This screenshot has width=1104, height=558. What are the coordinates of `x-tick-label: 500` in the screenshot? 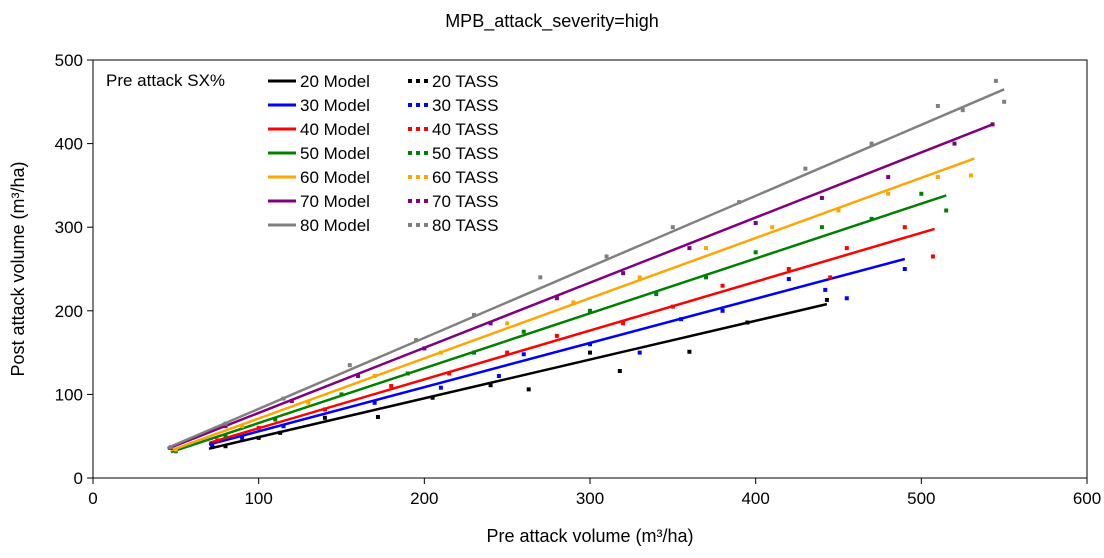 It's located at (921, 498).